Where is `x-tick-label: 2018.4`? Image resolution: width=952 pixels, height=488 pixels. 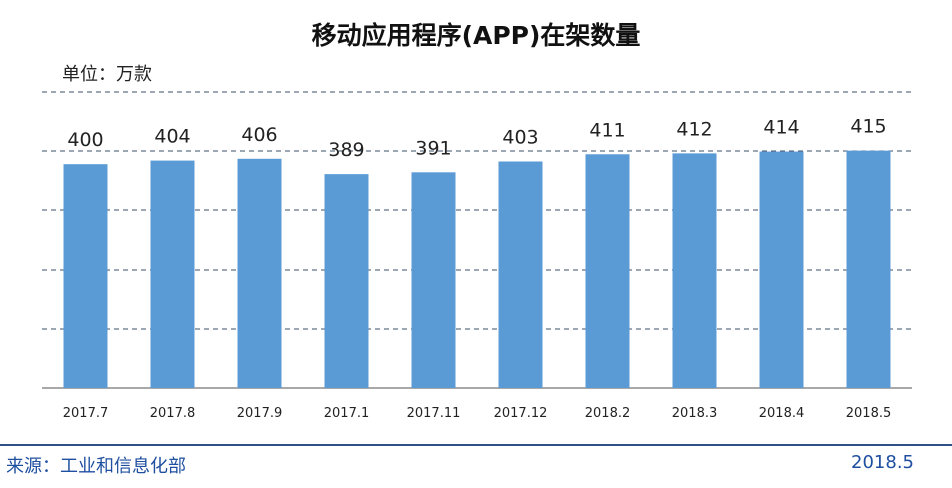
x-tick-label: 2018.4 is located at coordinates (782, 413).